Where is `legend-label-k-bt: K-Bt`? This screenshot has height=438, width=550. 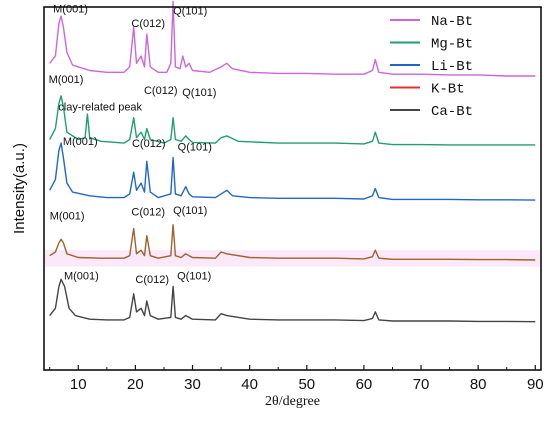 legend-label-k-bt: K-Bt is located at coordinates (448, 90).